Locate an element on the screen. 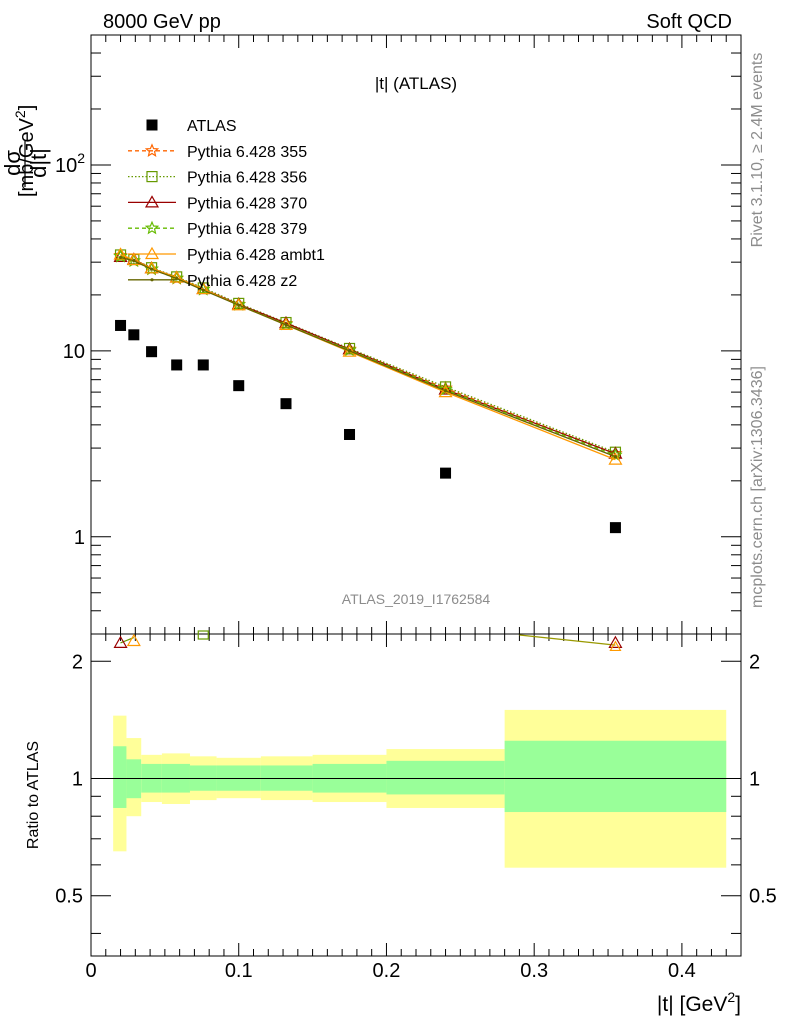 The image size is (786, 1024). ratio-line is located at coordinates (567, 640).